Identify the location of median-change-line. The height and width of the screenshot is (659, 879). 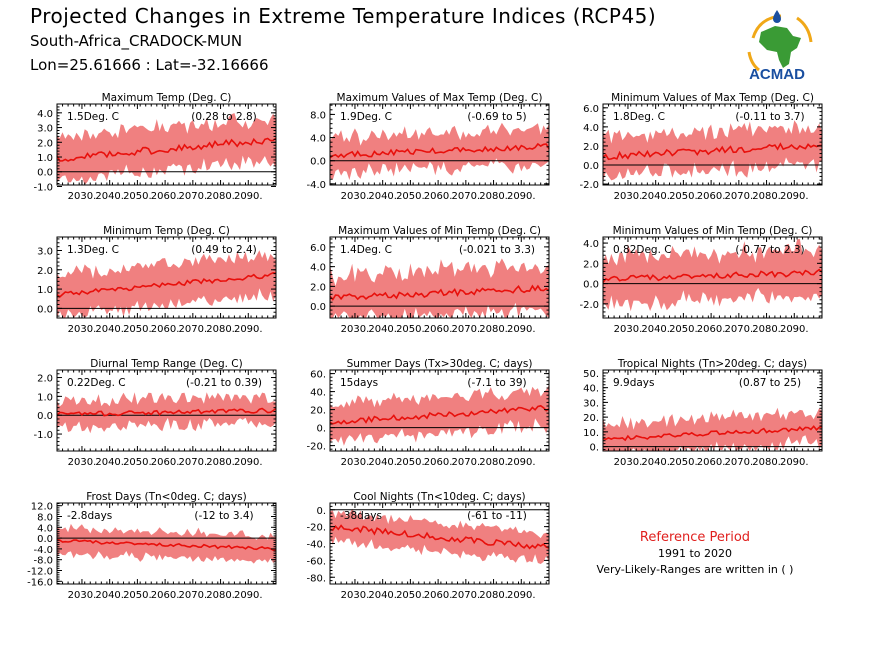
(712, 151).